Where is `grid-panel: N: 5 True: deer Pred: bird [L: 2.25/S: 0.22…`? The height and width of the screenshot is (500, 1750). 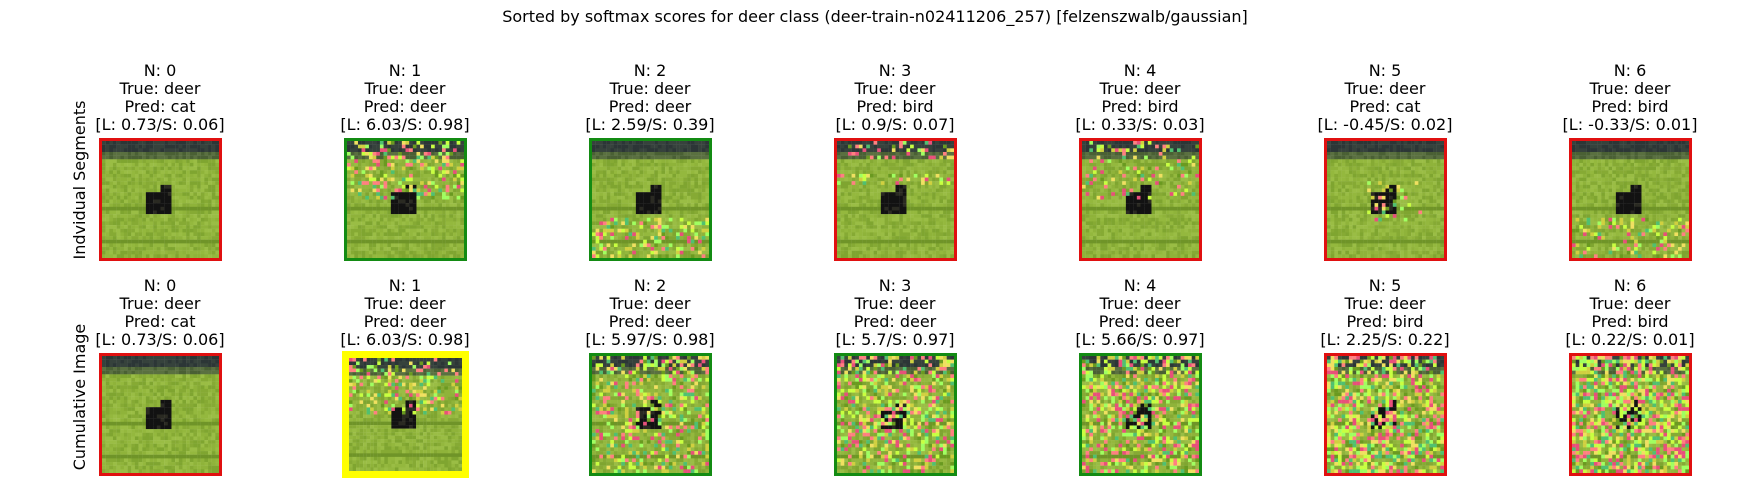
grid-panel: N: 5 True: deer Pred: bird [L: 2.25/S: 0.22… is located at coordinates (1385, 376).